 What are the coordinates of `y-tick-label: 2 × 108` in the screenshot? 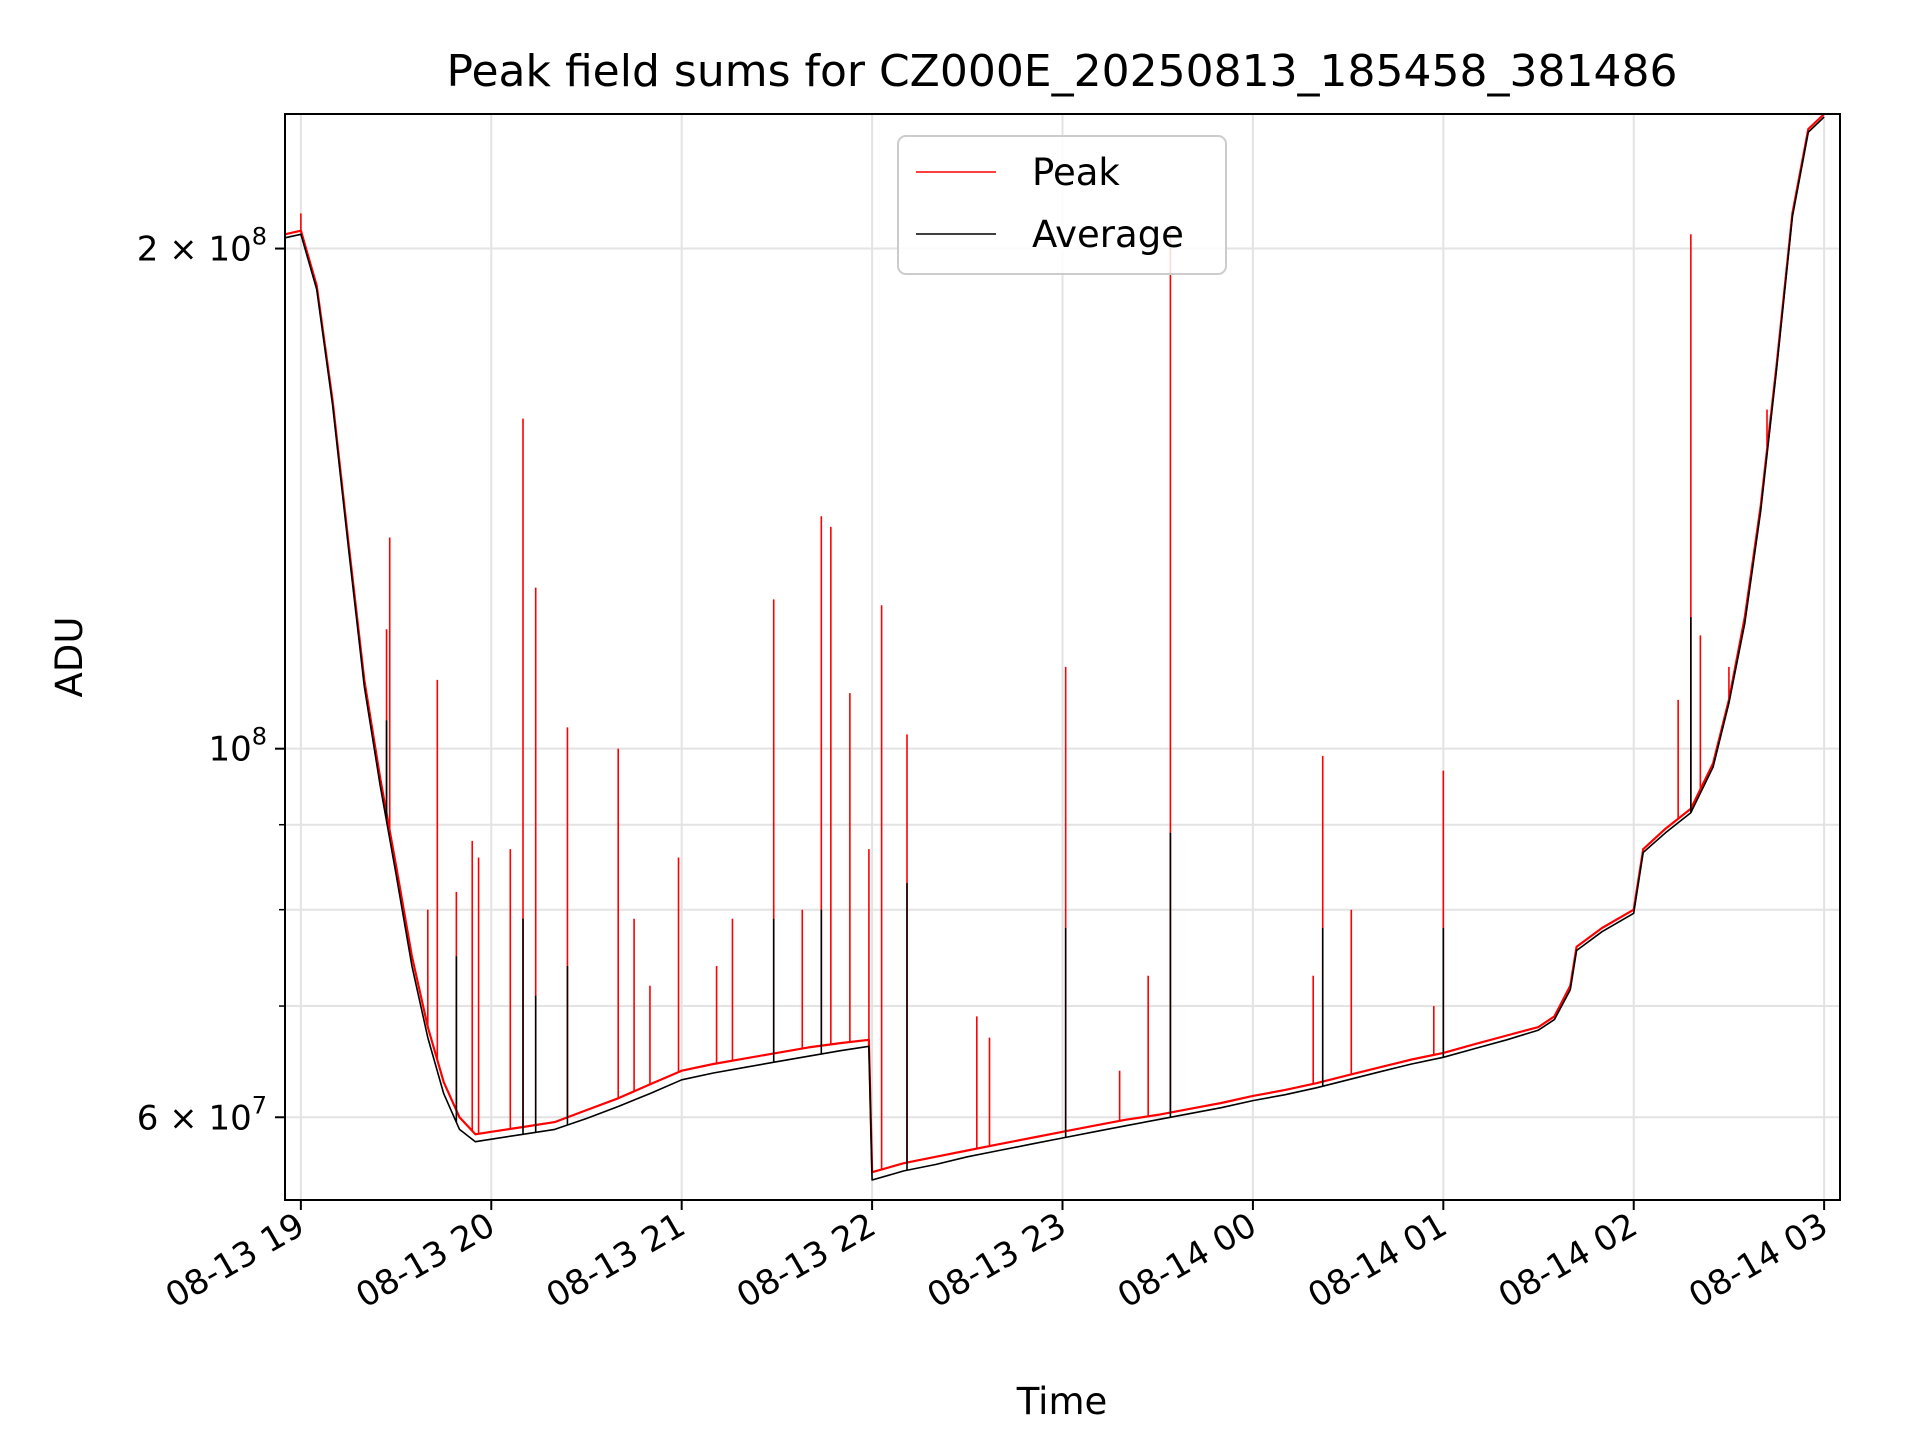 It's located at (202, 246).